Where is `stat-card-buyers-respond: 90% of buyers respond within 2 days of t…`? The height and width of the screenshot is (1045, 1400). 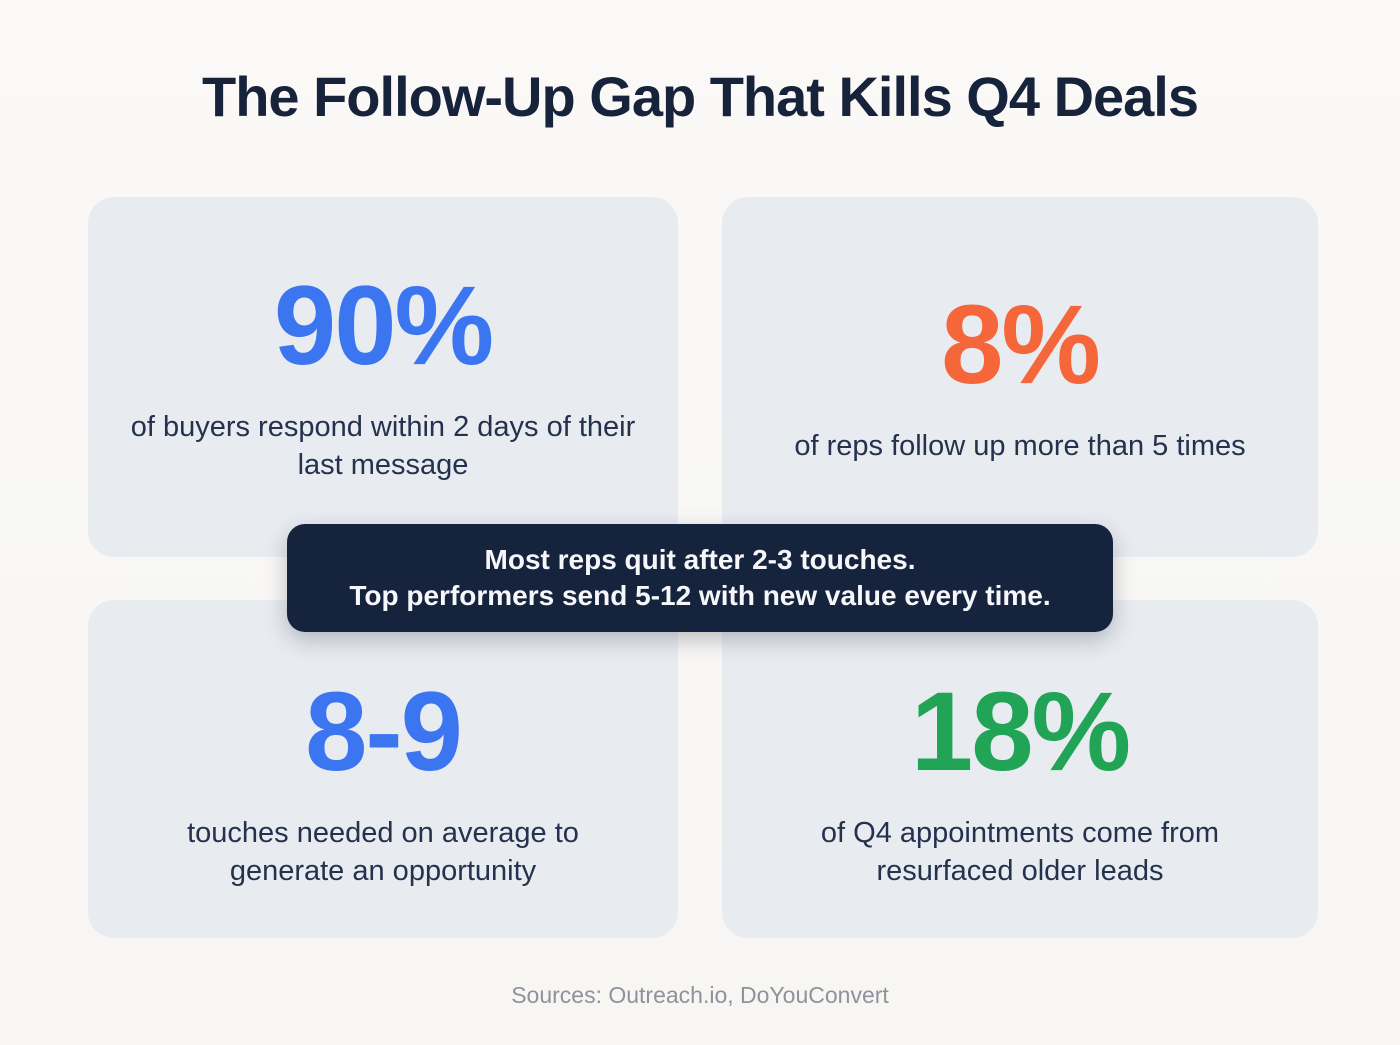 stat-card-buyers-respond: 90% of buyers respond within 2 days of t… is located at coordinates (383, 377).